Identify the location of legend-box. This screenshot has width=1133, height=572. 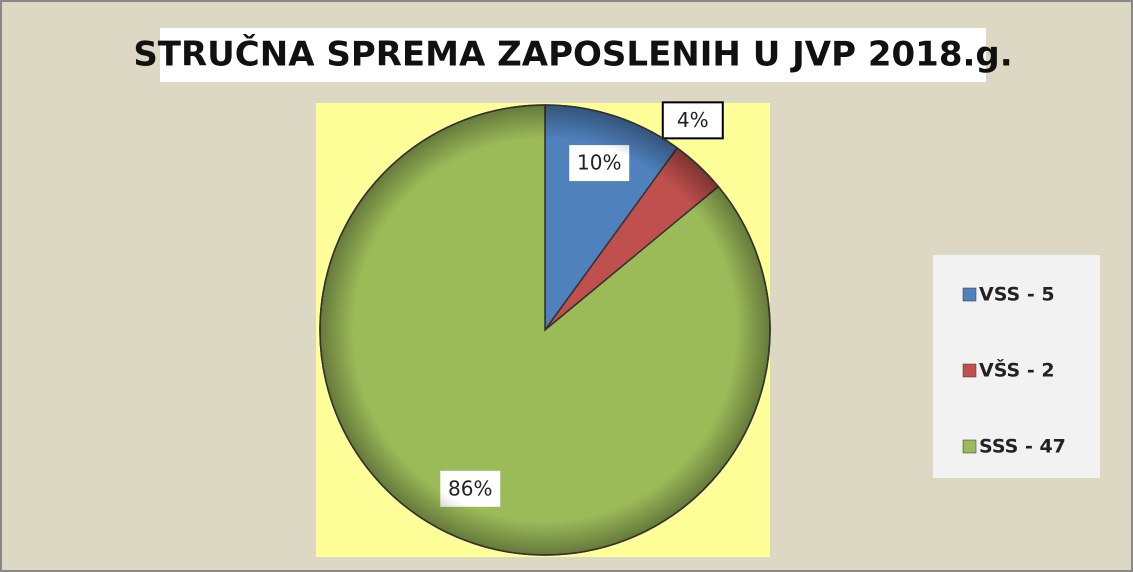
(1016, 366).